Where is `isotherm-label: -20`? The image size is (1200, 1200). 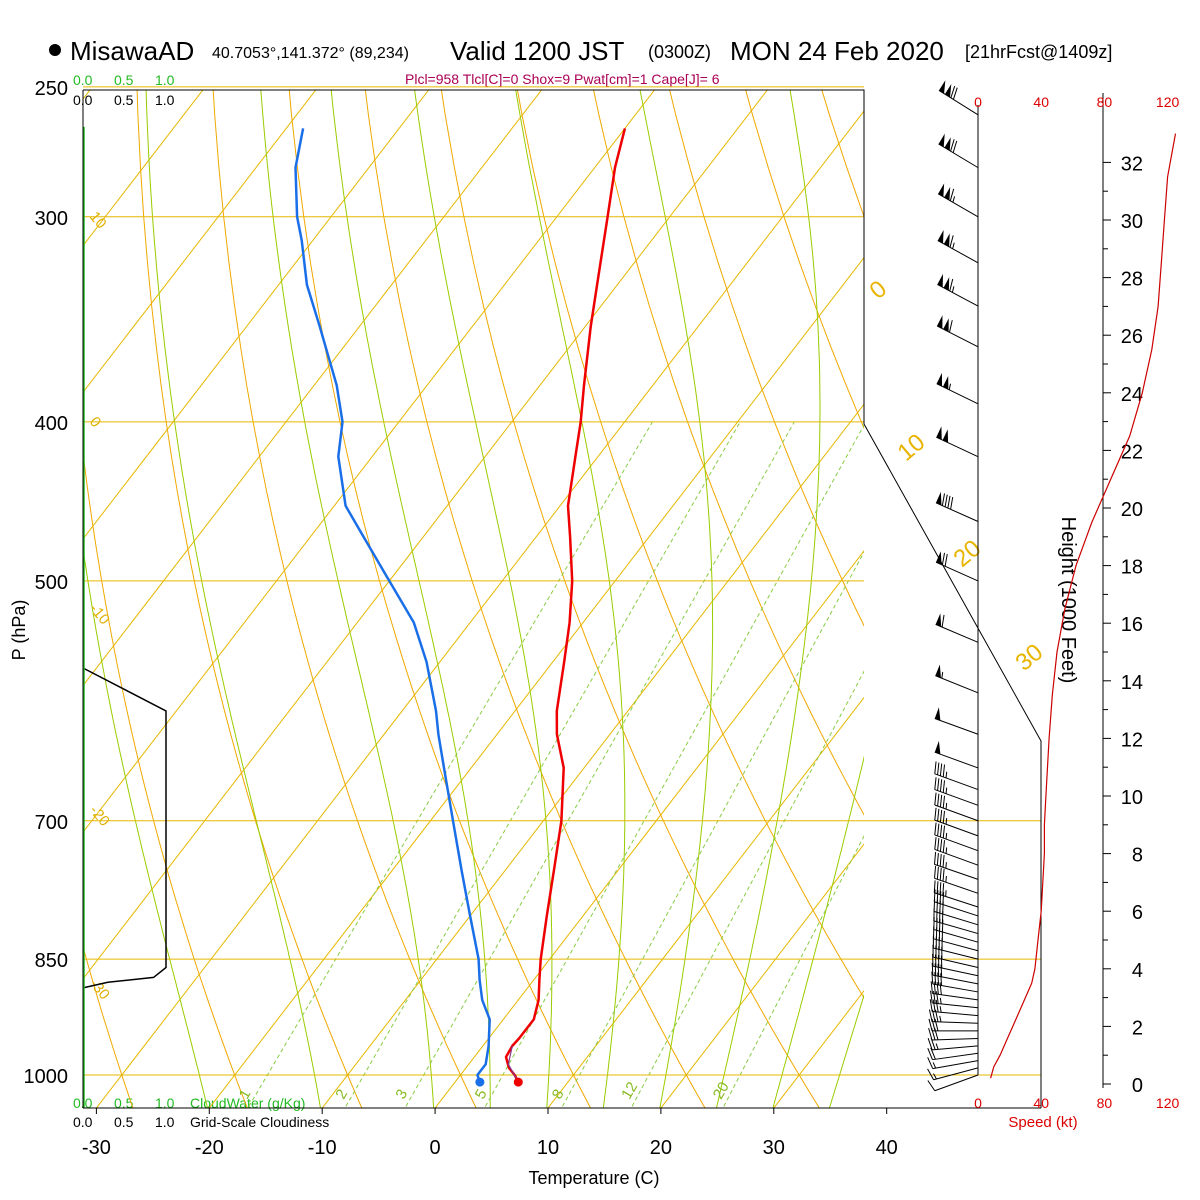 isotherm-label: -20 is located at coordinates (99, 816).